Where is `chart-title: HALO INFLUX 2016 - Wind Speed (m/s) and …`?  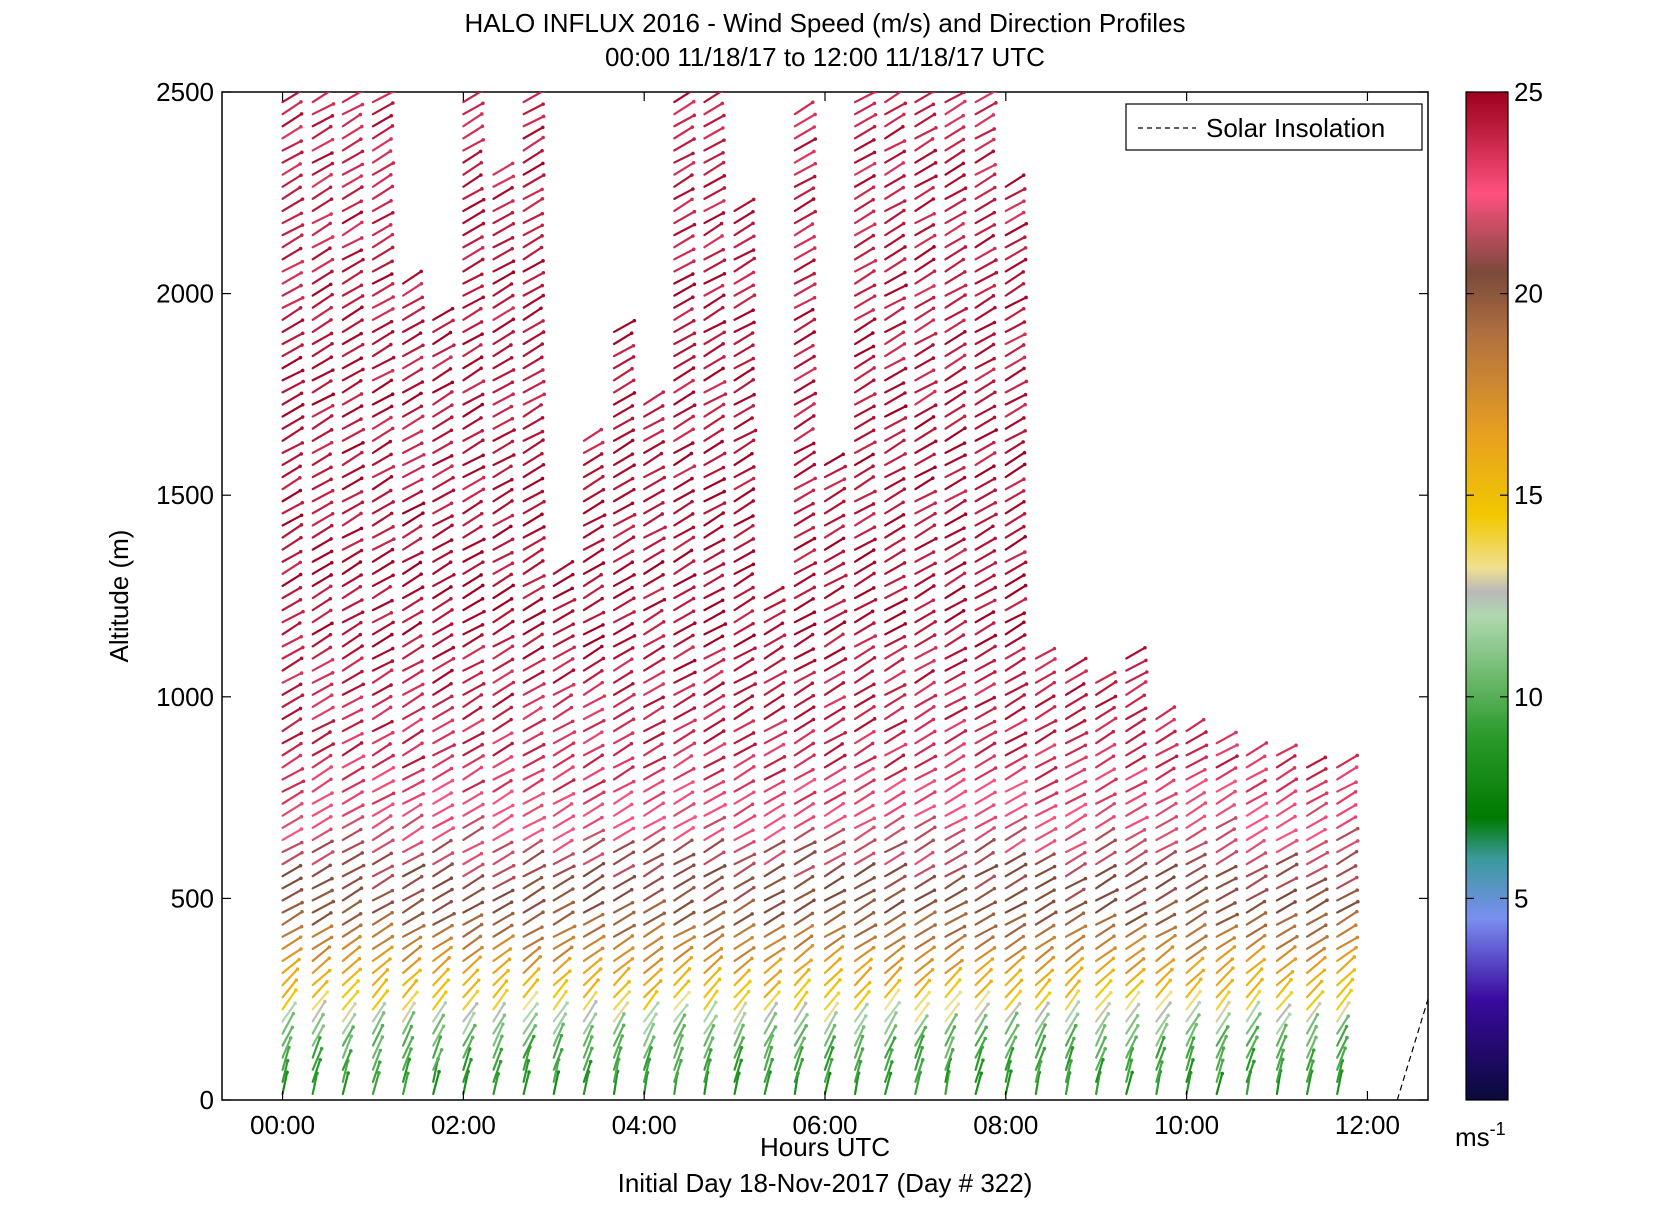
chart-title: HALO INFLUX 2016 - Wind Speed (m/s) and … is located at coordinates (824, 23).